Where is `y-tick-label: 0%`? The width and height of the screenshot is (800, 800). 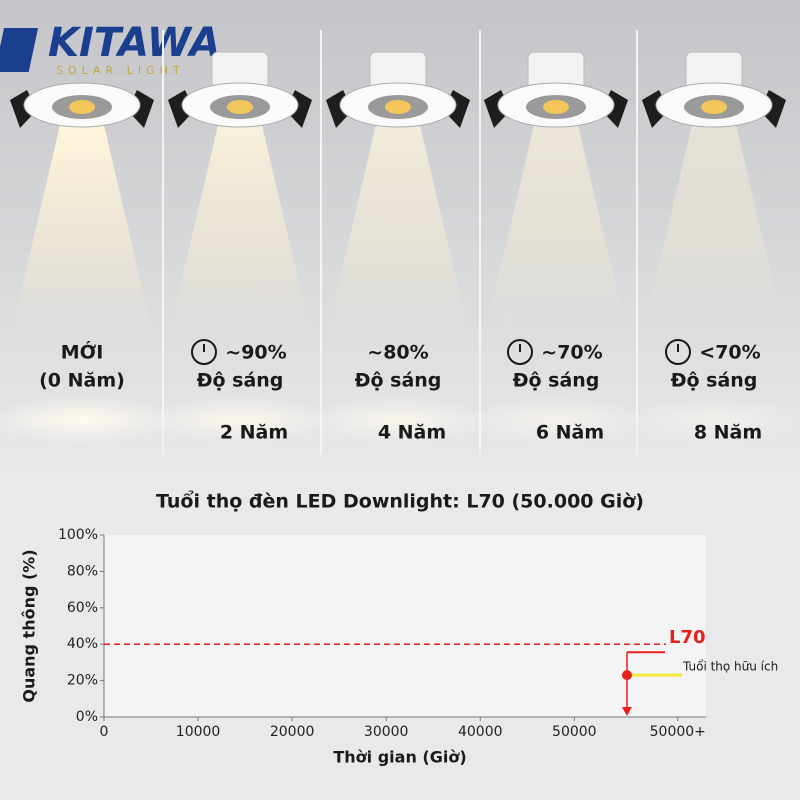 y-tick-label: 0% is located at coordinates (87, 717).